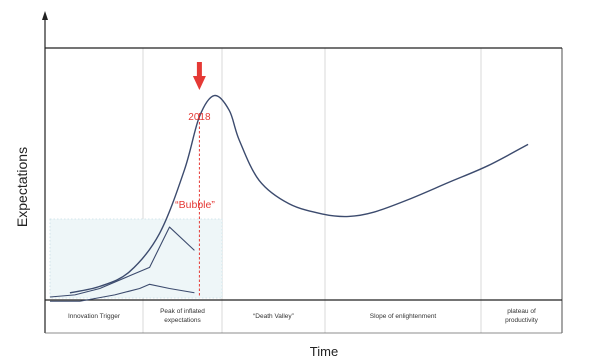 Image resolution: width=595 pixels, height=360 pixels. What do you see at coordinates (22, 187) in the screenshot?
I see `y-axis-title: Expectations` at bounding box center [22, 187].